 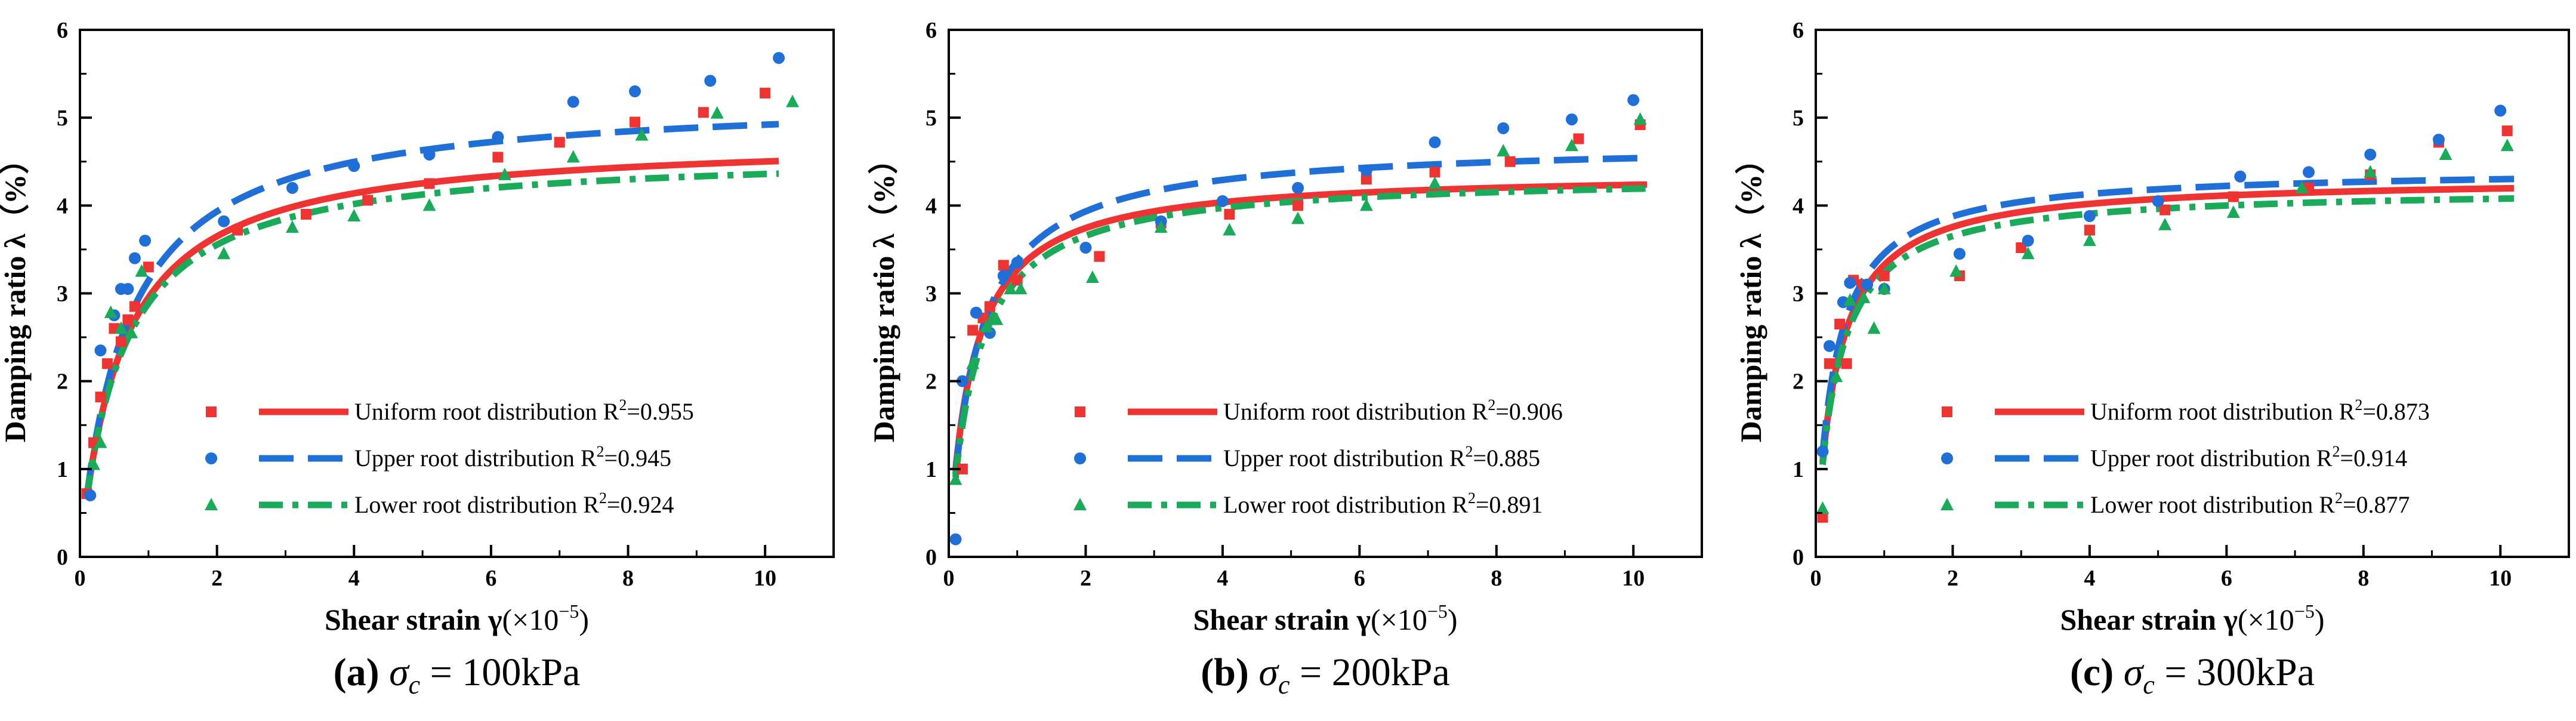 I want to click on y-axis-label: Damping ratio λ（%）, so click(x=1751, y=293).